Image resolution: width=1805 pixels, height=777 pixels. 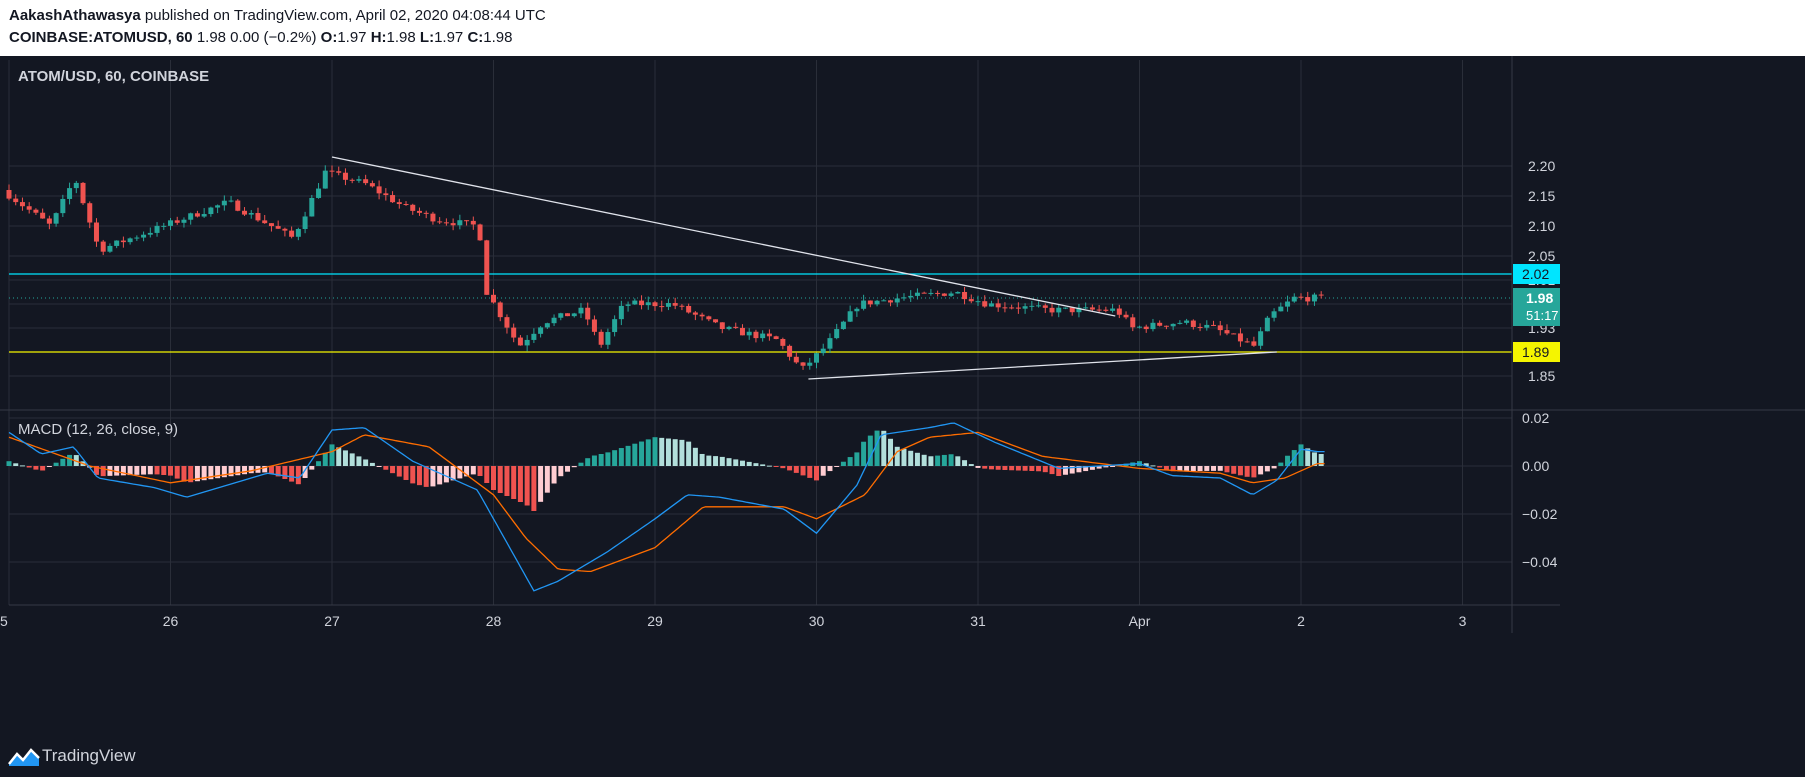 What do you see at coordinates (89, 755) in the screenshot?
I see `tradingview-brand: TradingView` at bounding box center [89, 755].